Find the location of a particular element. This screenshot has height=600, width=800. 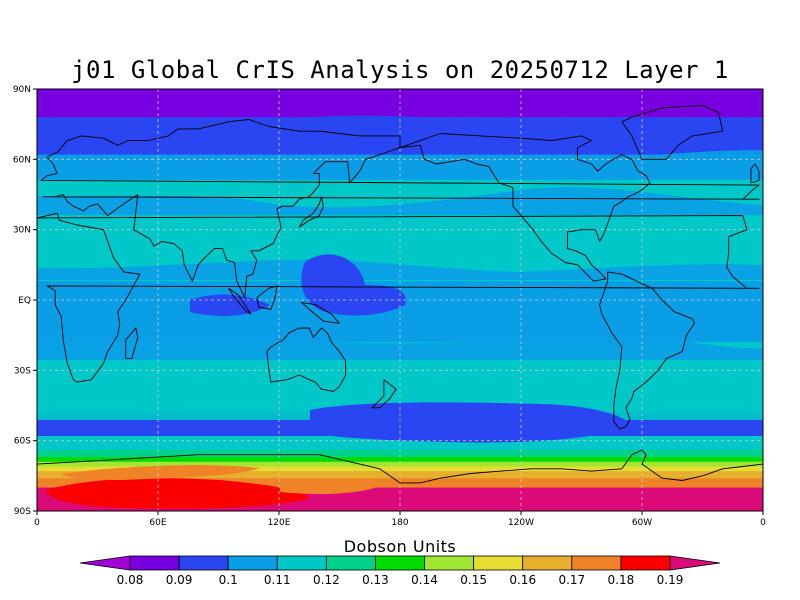

y-tick-label: 30S is located at coordinates (22, 371).